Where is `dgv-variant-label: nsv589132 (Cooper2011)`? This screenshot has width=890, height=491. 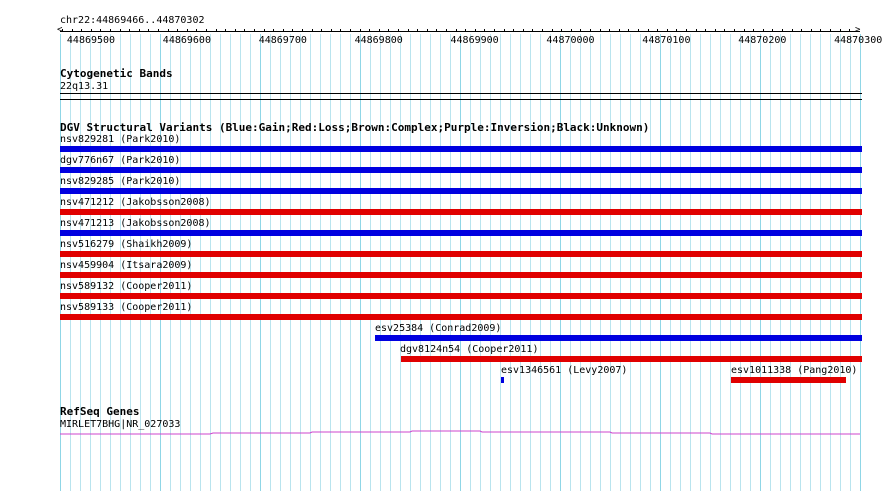 dgv-variant-label: nsv589132 (Cooper2011) is located at coordinates (126, 286).